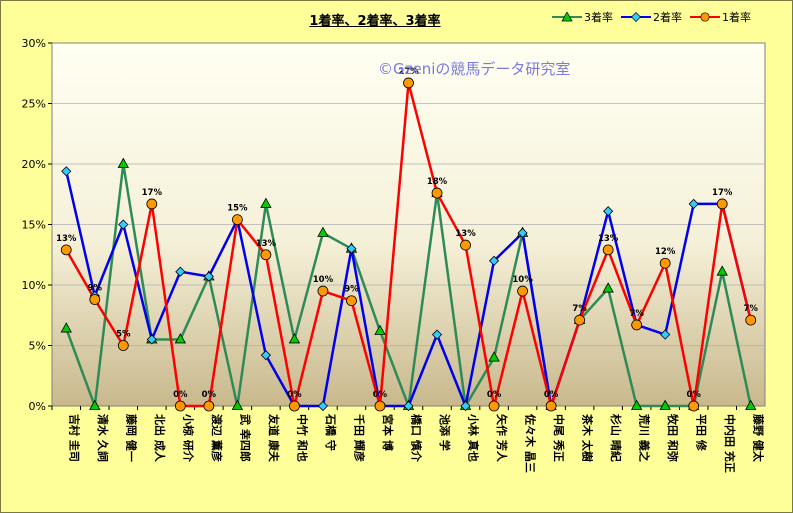 The image size is (793, 513). What do you see at coordinates (331, 432) in the screenshot?
I see `x-category-label: 石橋 守` at bounding box center [331, 432].